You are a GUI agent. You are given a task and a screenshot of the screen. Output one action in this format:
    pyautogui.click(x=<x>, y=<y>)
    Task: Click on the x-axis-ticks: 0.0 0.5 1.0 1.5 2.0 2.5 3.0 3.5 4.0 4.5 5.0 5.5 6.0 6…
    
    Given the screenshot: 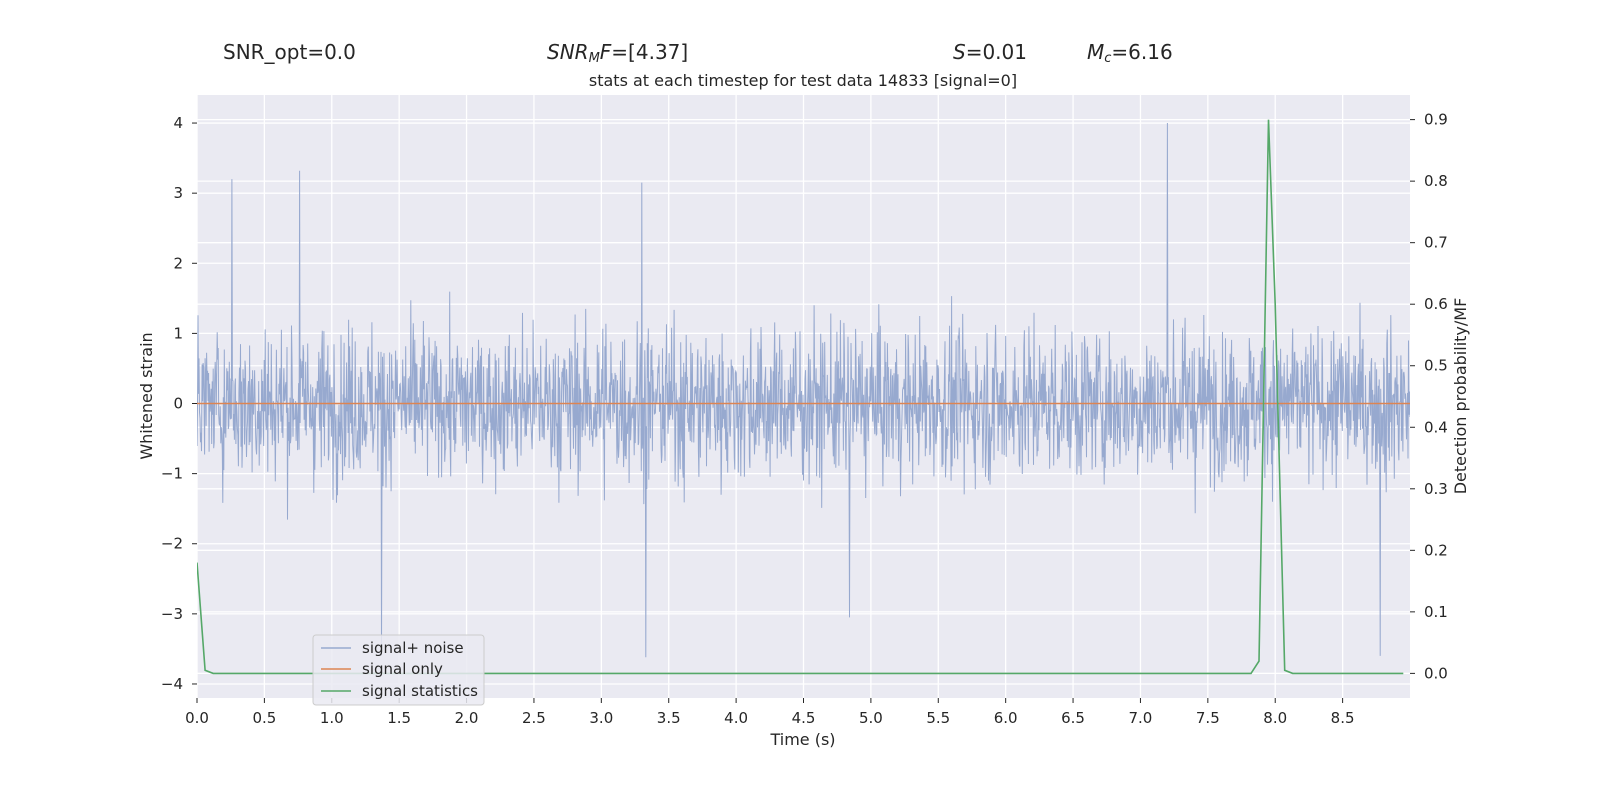 What is the action you would take?
    pyautogui.click(x=770, y=712)
    